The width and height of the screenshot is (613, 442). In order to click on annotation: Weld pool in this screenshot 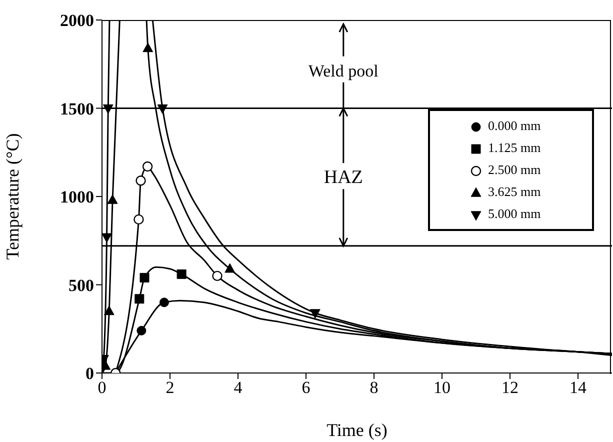, I will do `click(343, 70)`.